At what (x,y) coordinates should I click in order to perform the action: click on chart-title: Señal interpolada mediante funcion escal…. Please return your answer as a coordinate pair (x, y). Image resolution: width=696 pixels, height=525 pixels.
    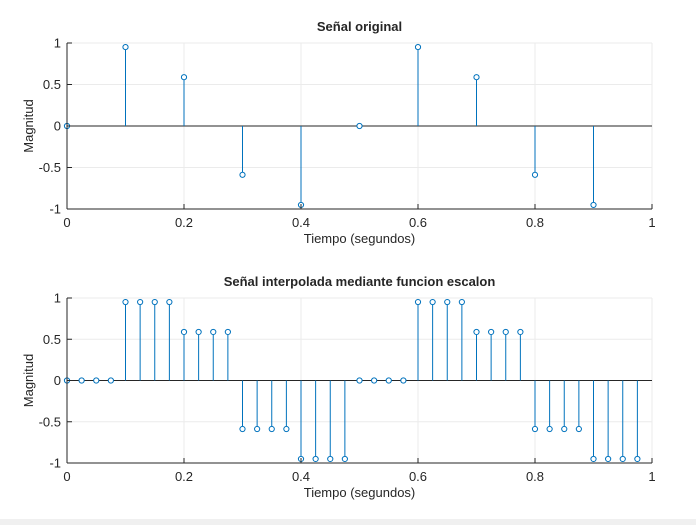
    Looking at the image, I should click on (360, 281).